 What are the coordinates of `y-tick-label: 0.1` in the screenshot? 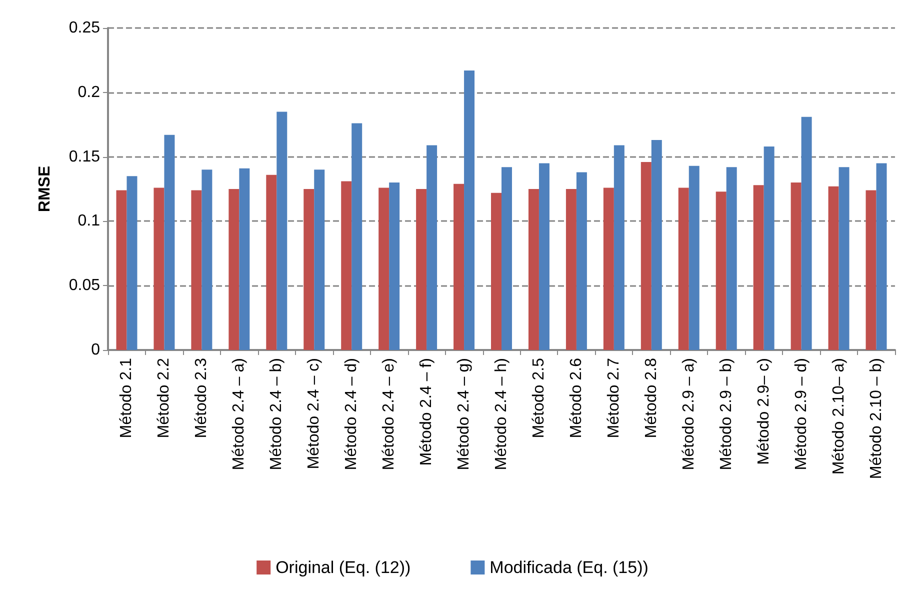 It's located at (89, 221).